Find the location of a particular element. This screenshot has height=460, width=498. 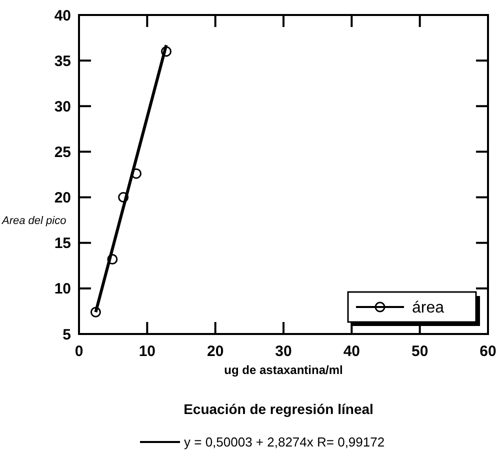

legend-label: y = 0,50003 + 2,8274x R= 0,99172 is located at coordinates (284, 442).